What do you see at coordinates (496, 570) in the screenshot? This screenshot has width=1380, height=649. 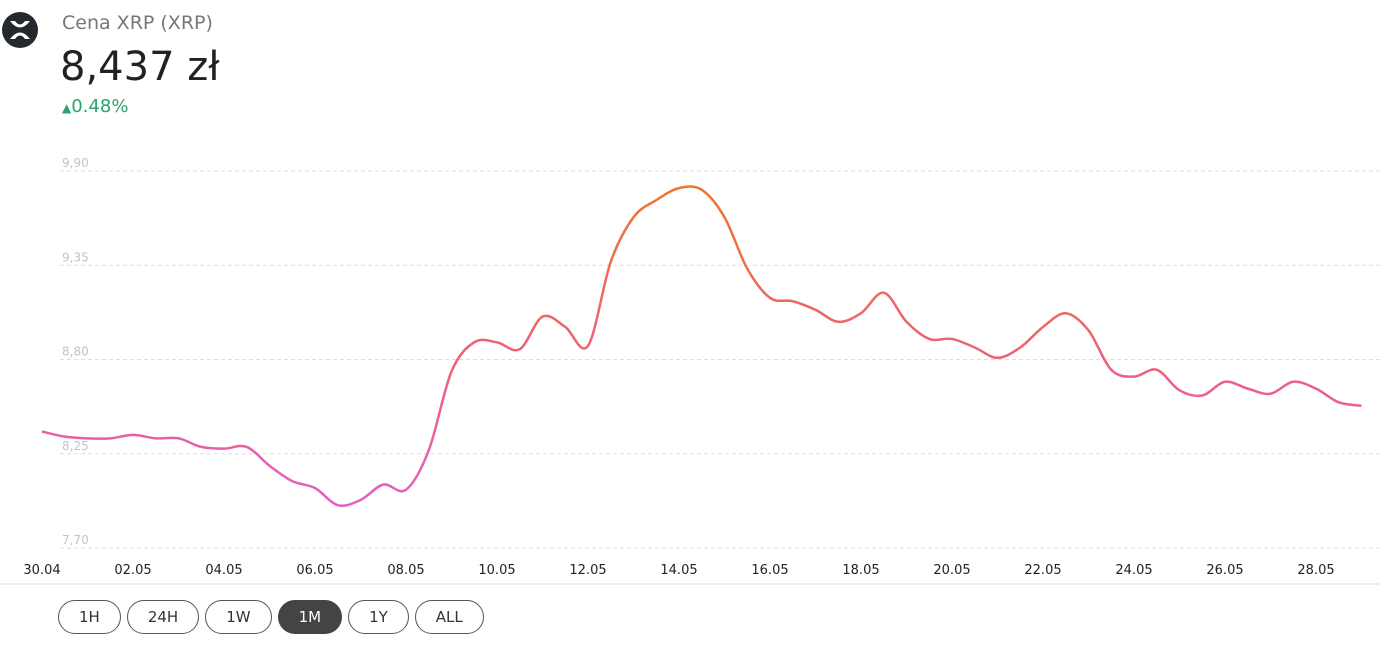 I see `x-tick-label: 10.05` at bounding box center [496, 570].